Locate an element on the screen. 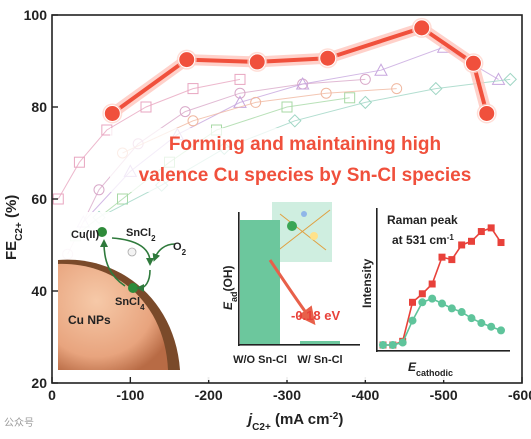 The image size is (531, 439). raman-title-line2-pre: at 531 cm is located at coordinates (419, 240).